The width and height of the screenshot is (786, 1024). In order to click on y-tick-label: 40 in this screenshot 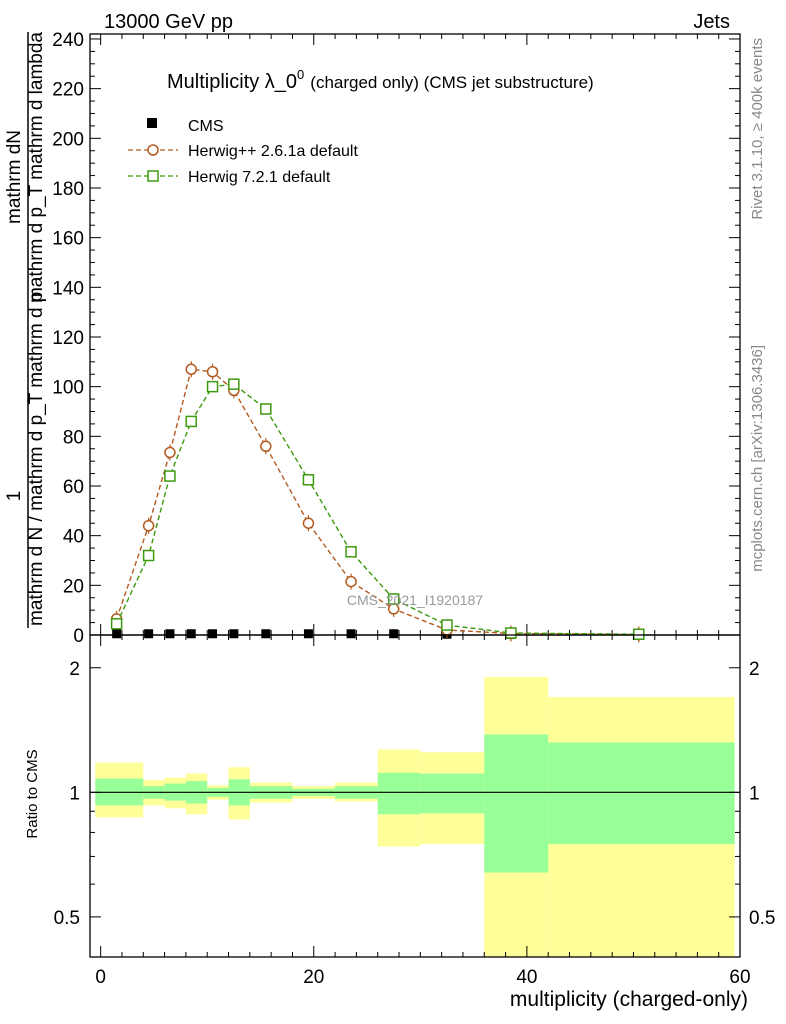, I will do `click(73, 537)`.